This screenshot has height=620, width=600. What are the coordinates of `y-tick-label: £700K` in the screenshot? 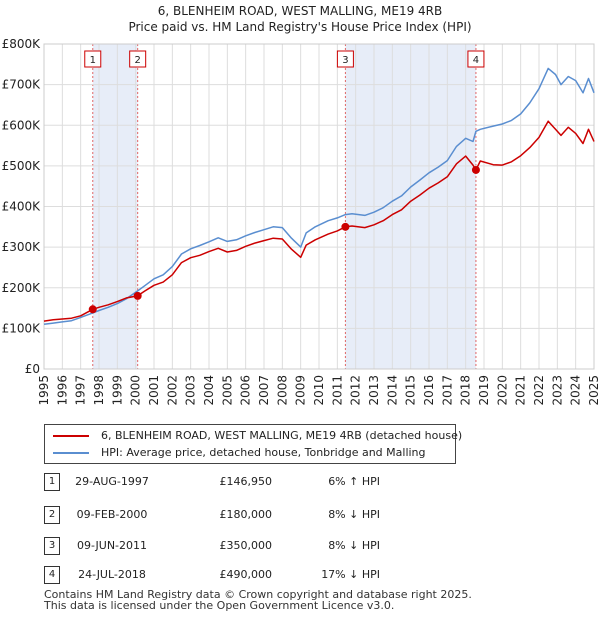 It's located at (22, 85).